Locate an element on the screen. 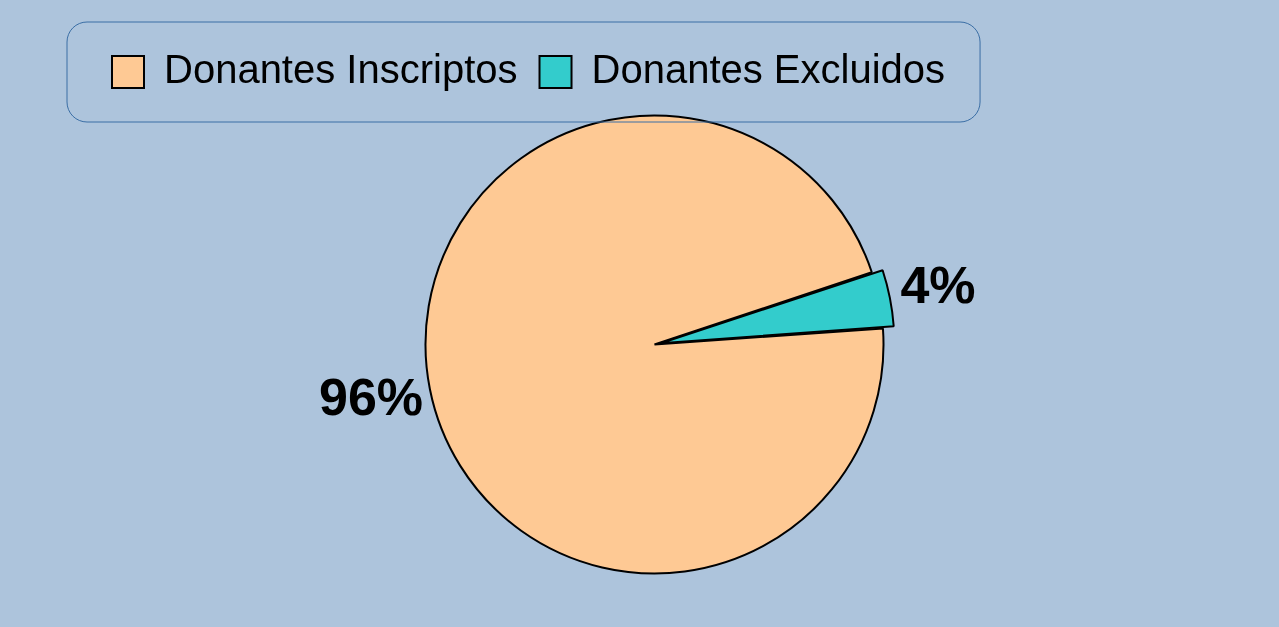 This screenshot has height=627, width=1279. legend-label: Donantes Inscriptos is located at coordinates (341, 69).